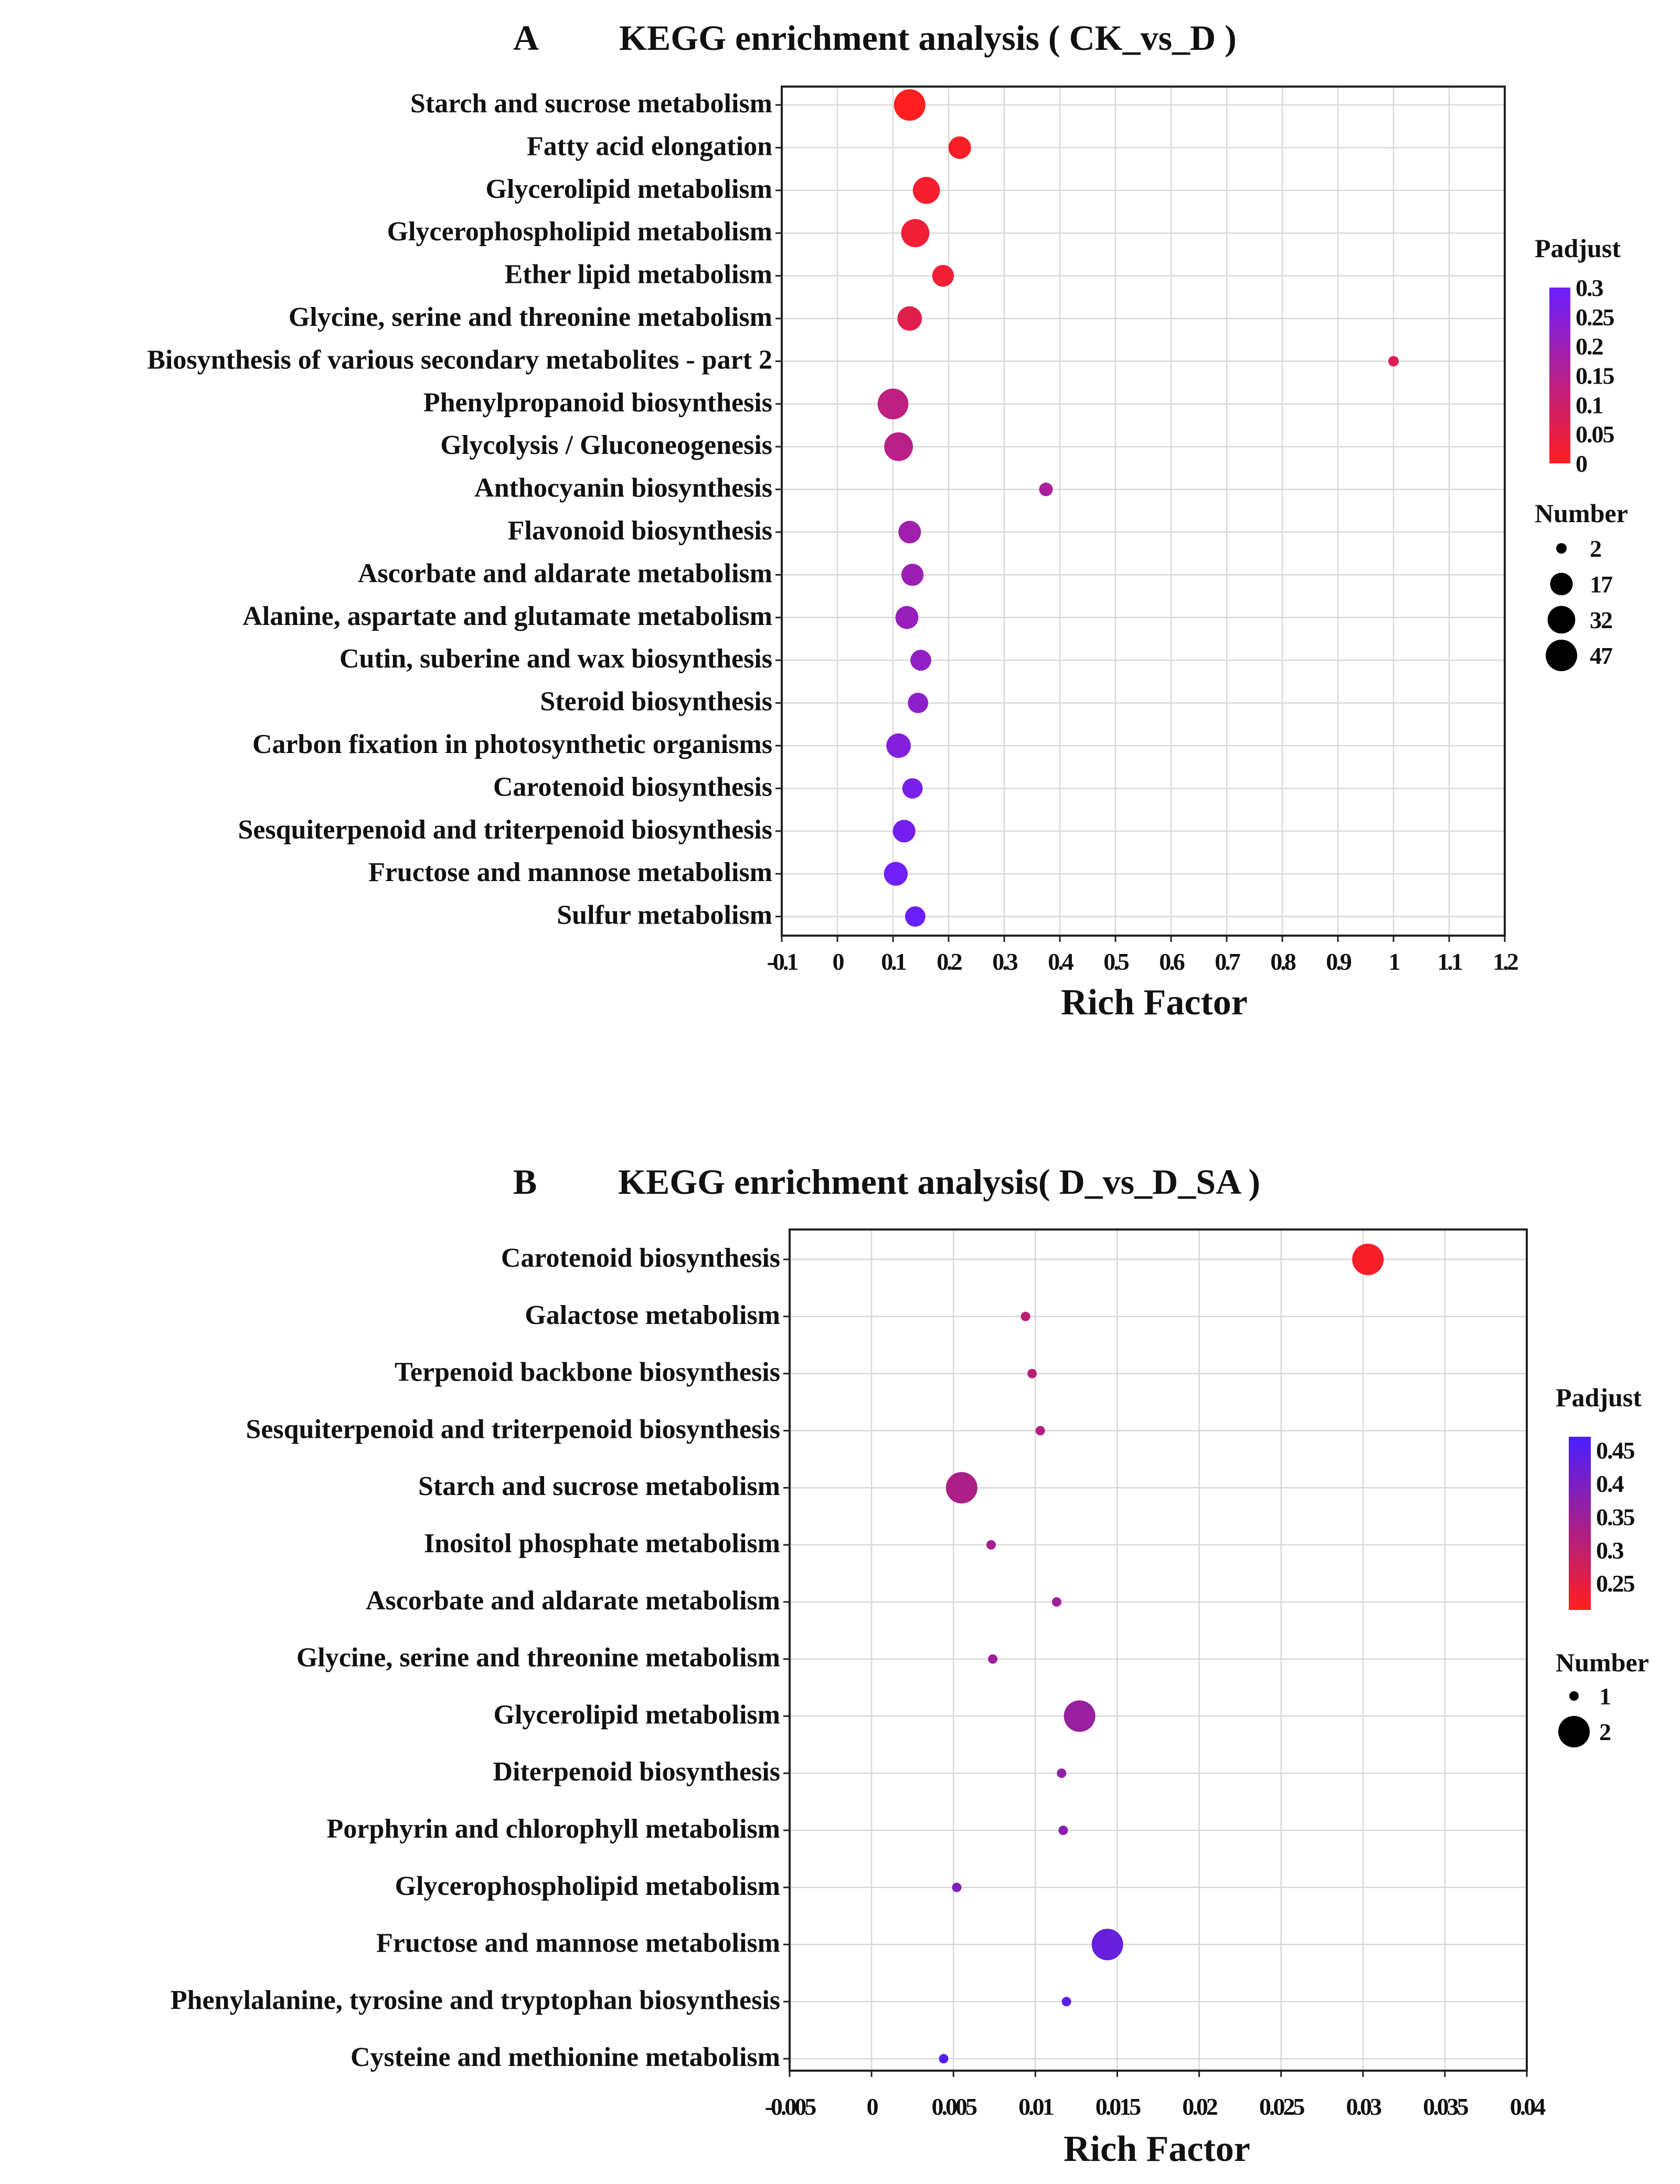  I want to click on panel-b-colorbar, so click(1580, 1523).